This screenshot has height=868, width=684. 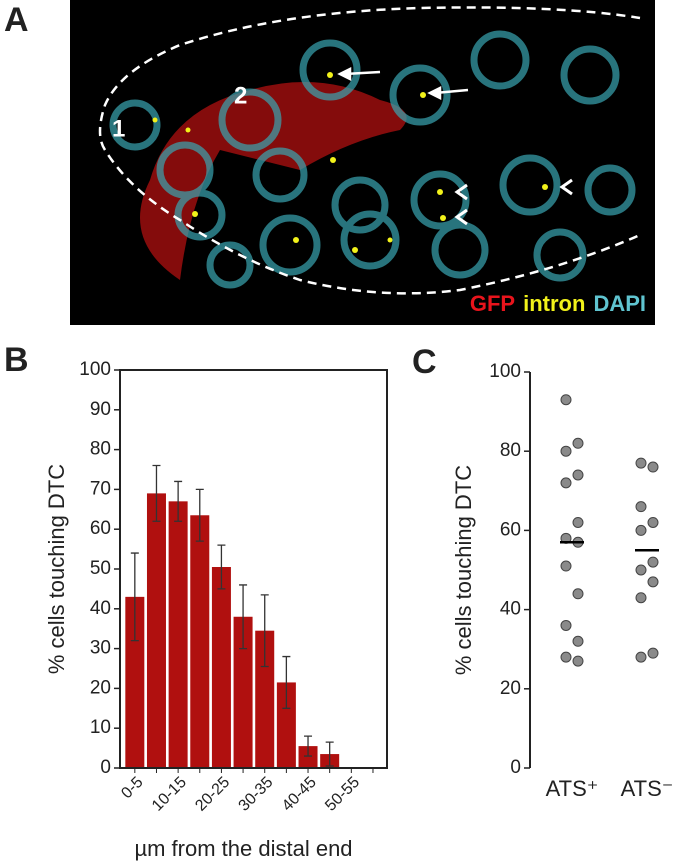 What do you see at coordinates (342, 794) in the screenshot?
I see `x-tick-label: 50-55` at bounding box center [342, 794].